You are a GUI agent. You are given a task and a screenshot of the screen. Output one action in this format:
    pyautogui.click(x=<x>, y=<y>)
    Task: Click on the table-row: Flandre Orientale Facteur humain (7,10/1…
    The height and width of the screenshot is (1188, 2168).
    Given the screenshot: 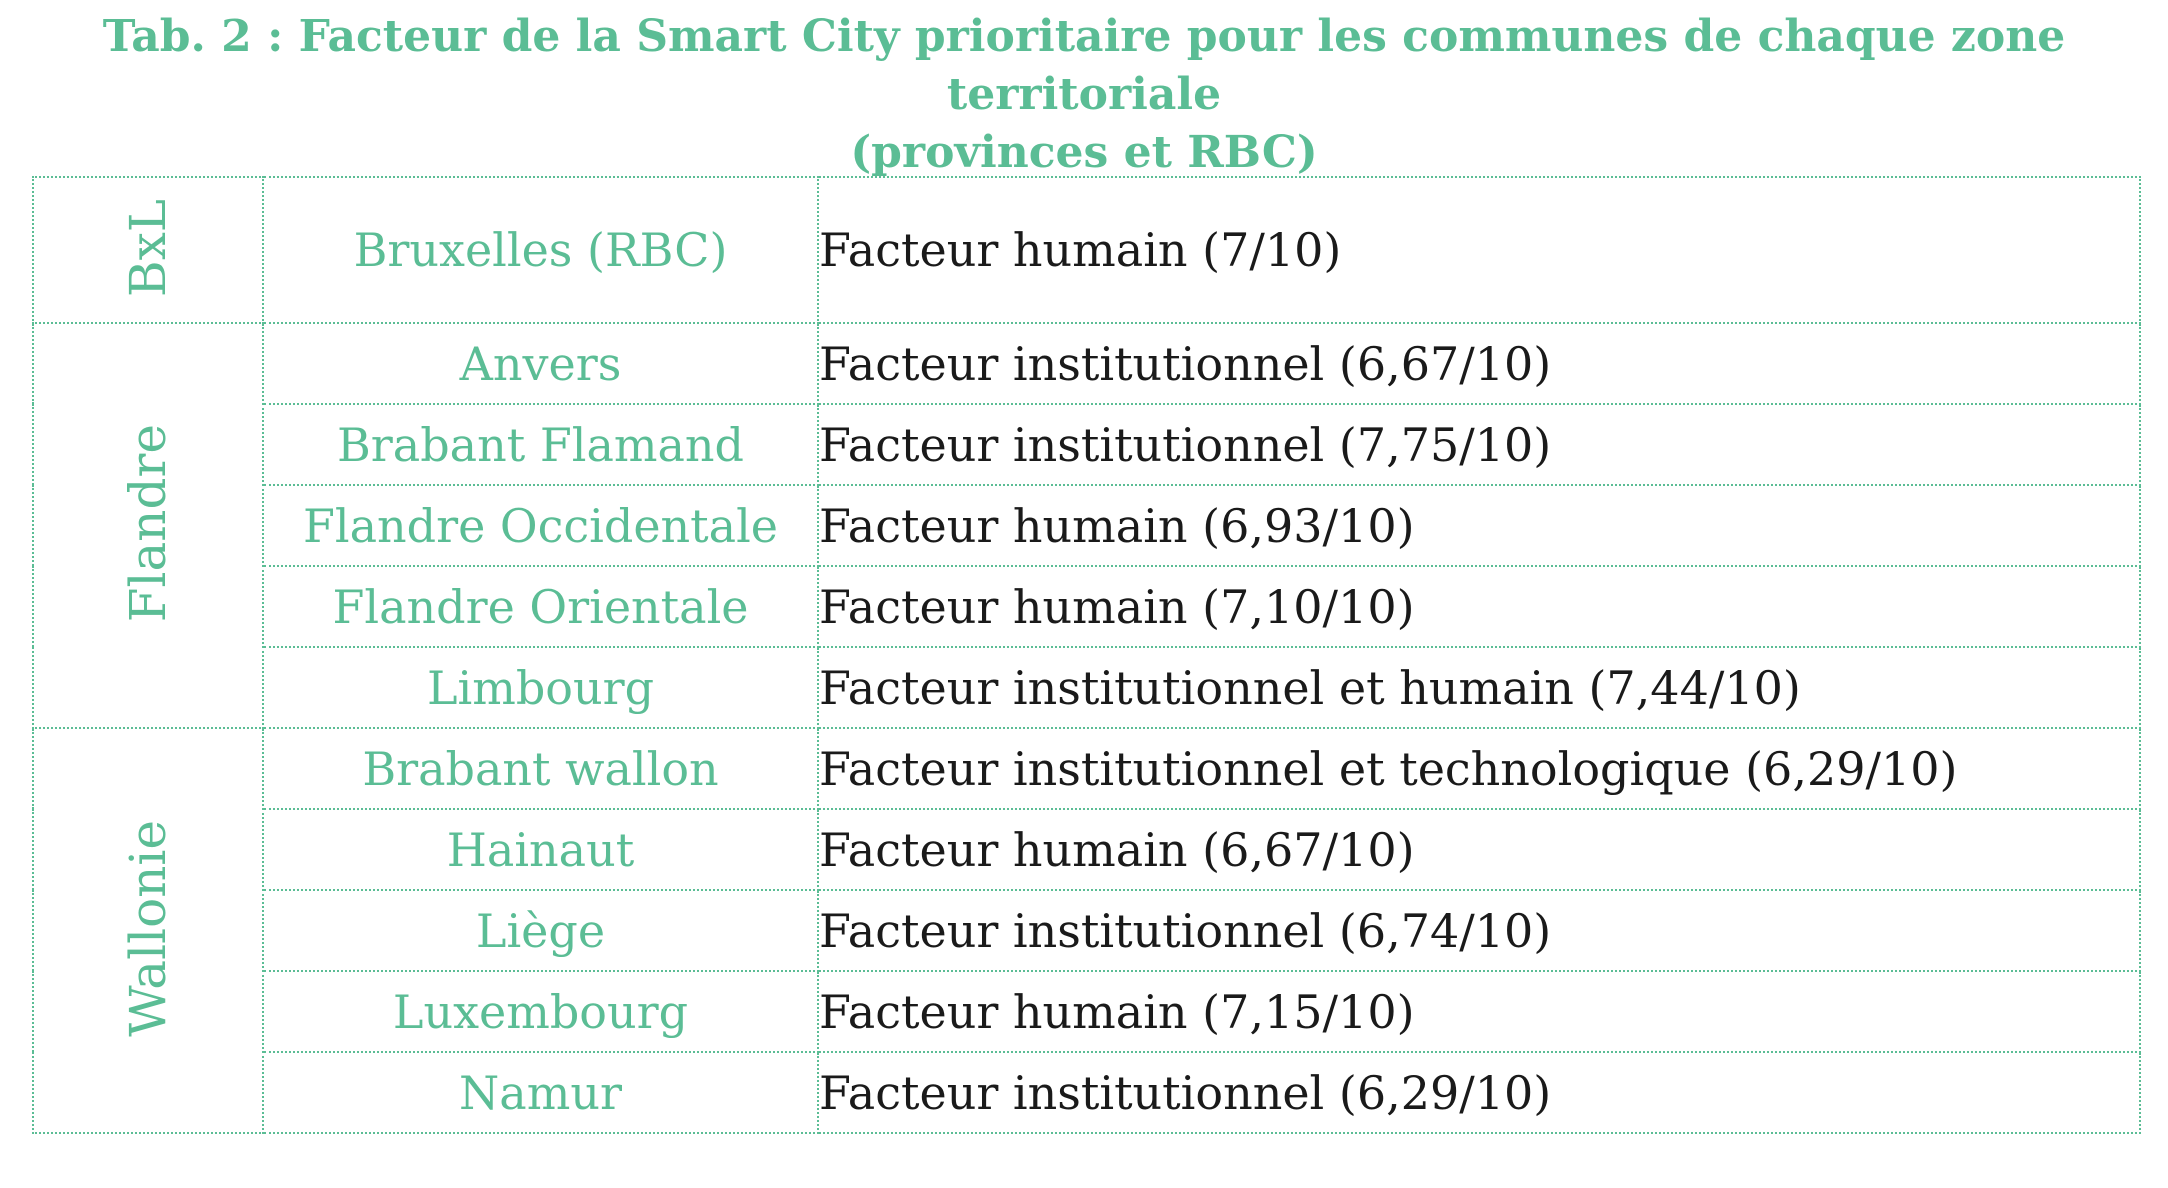 What is the action you would take?
    pyautogui.click(x=1087, y=606)
    